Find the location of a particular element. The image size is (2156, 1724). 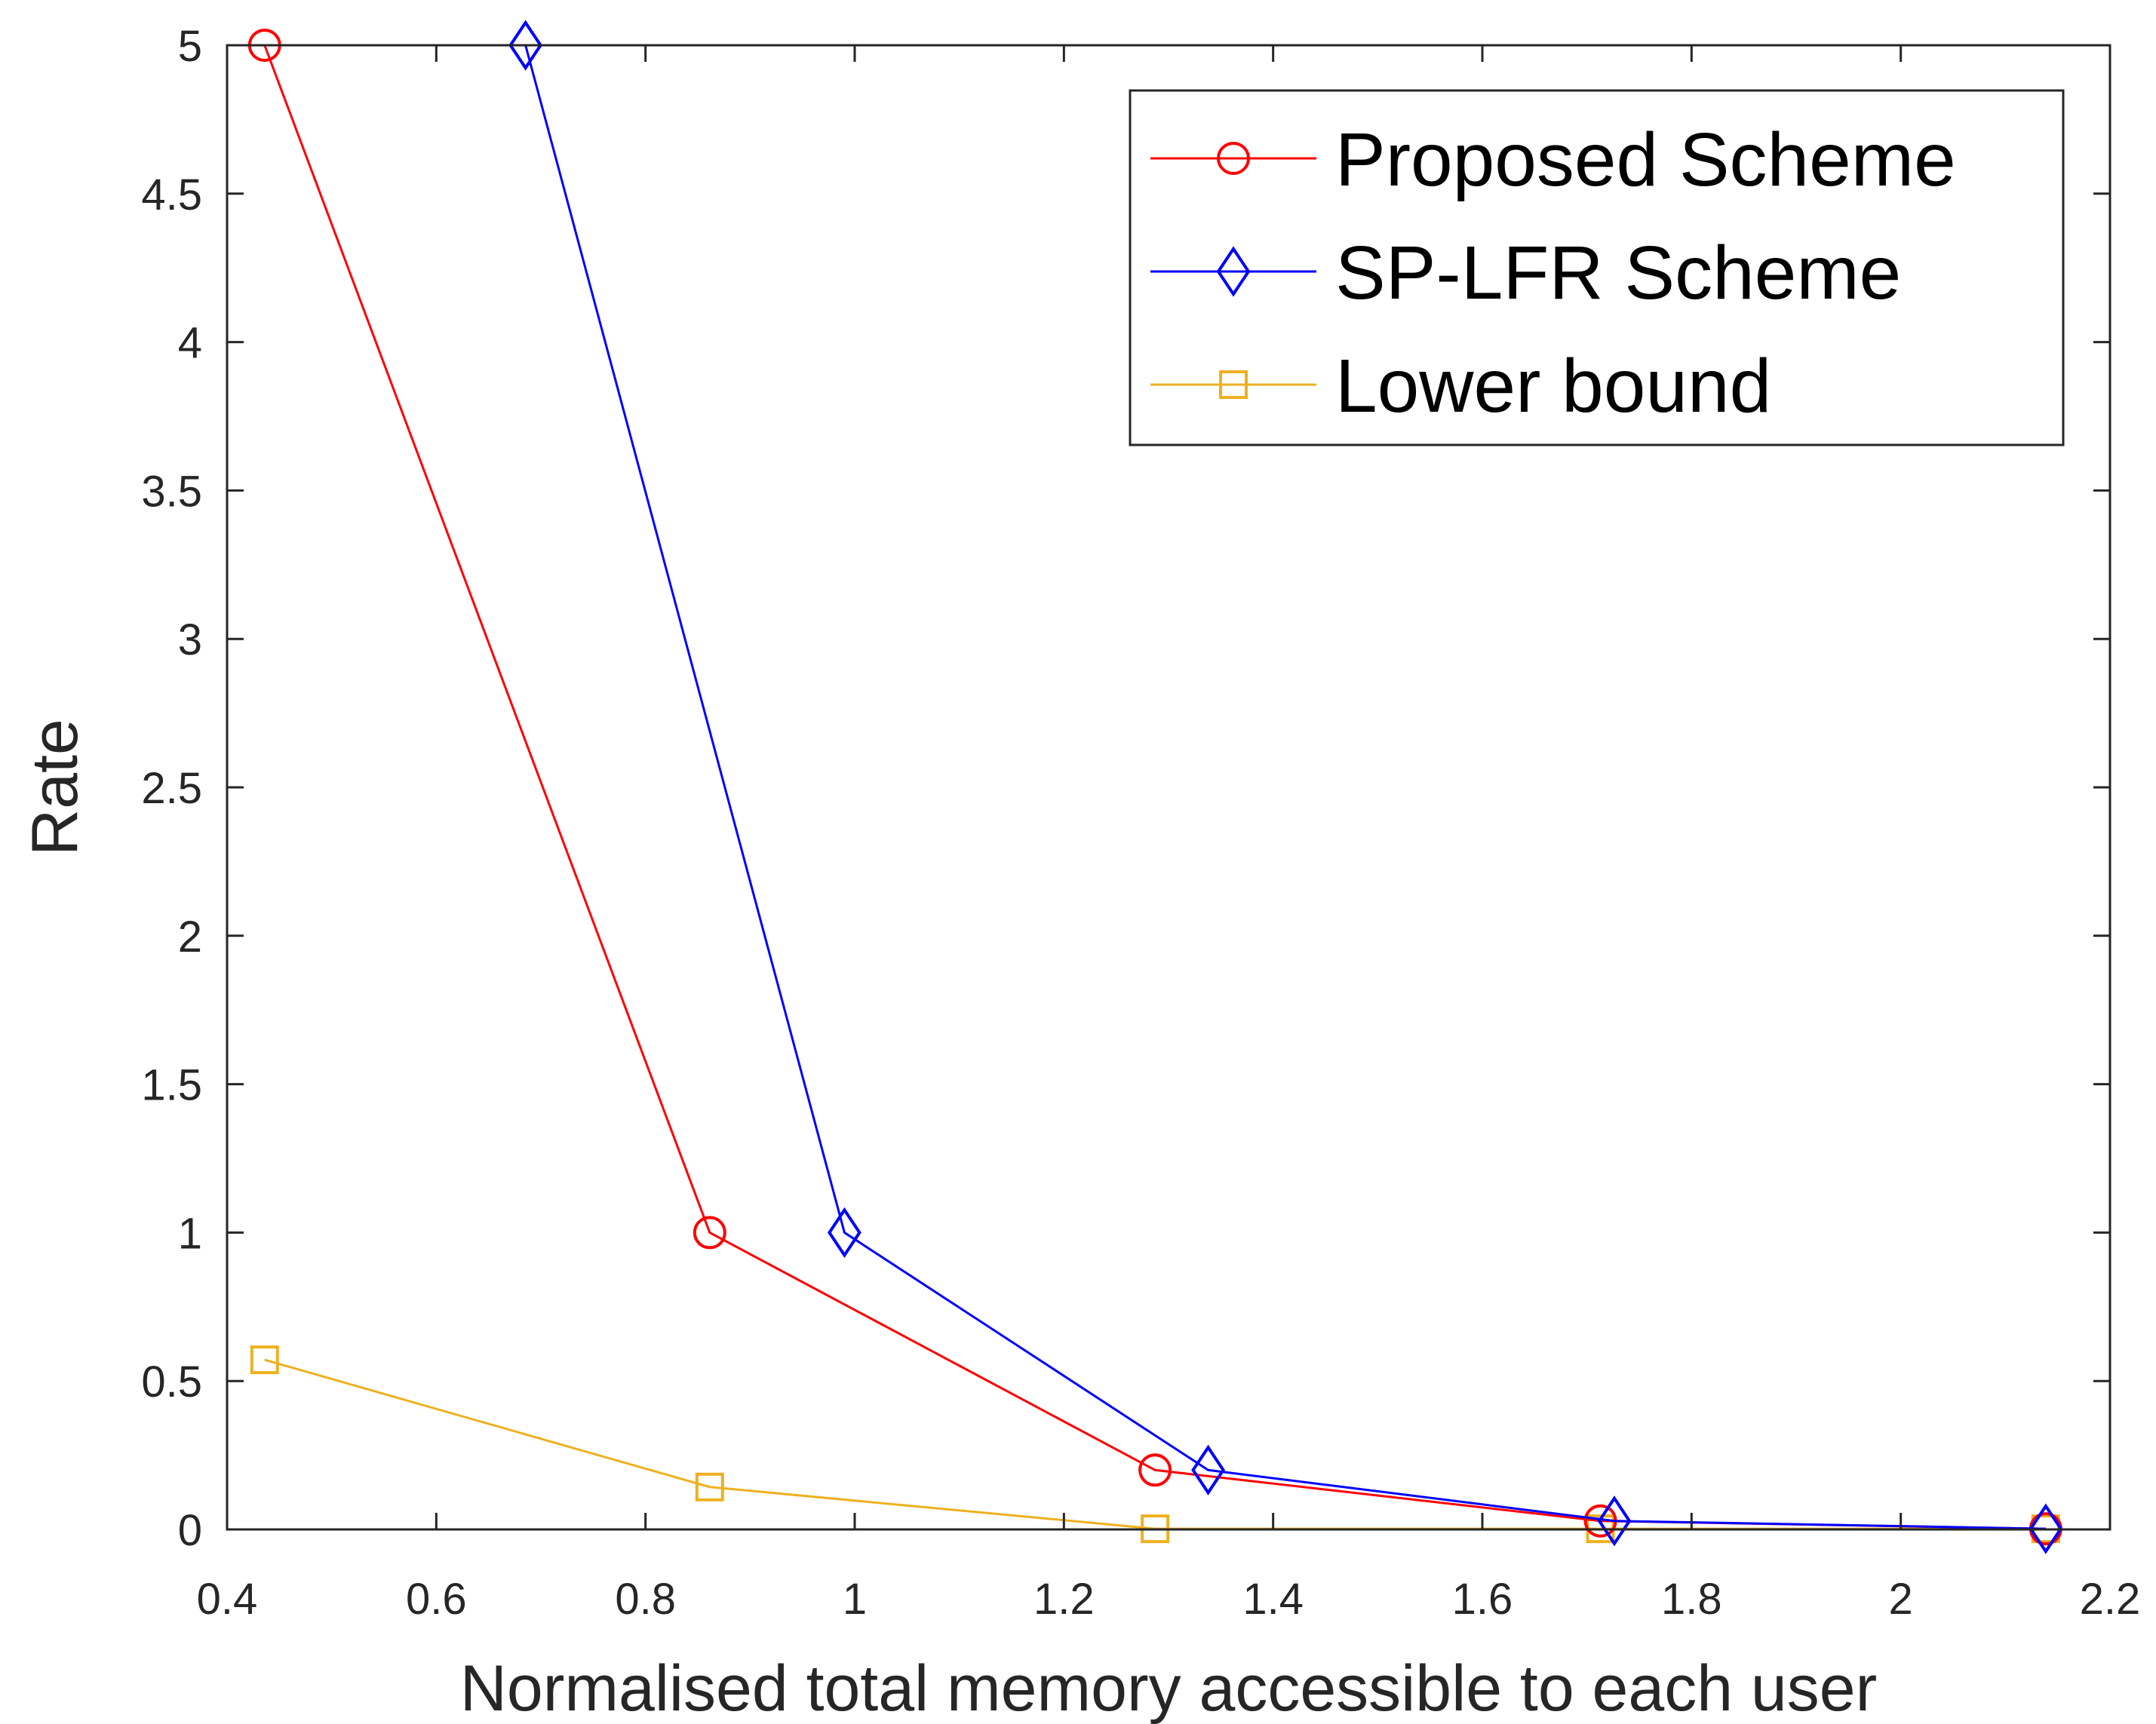

legend: Proposed Scheme SP-LFR Scheme Lower bound is located at coordinates (1597, 267).